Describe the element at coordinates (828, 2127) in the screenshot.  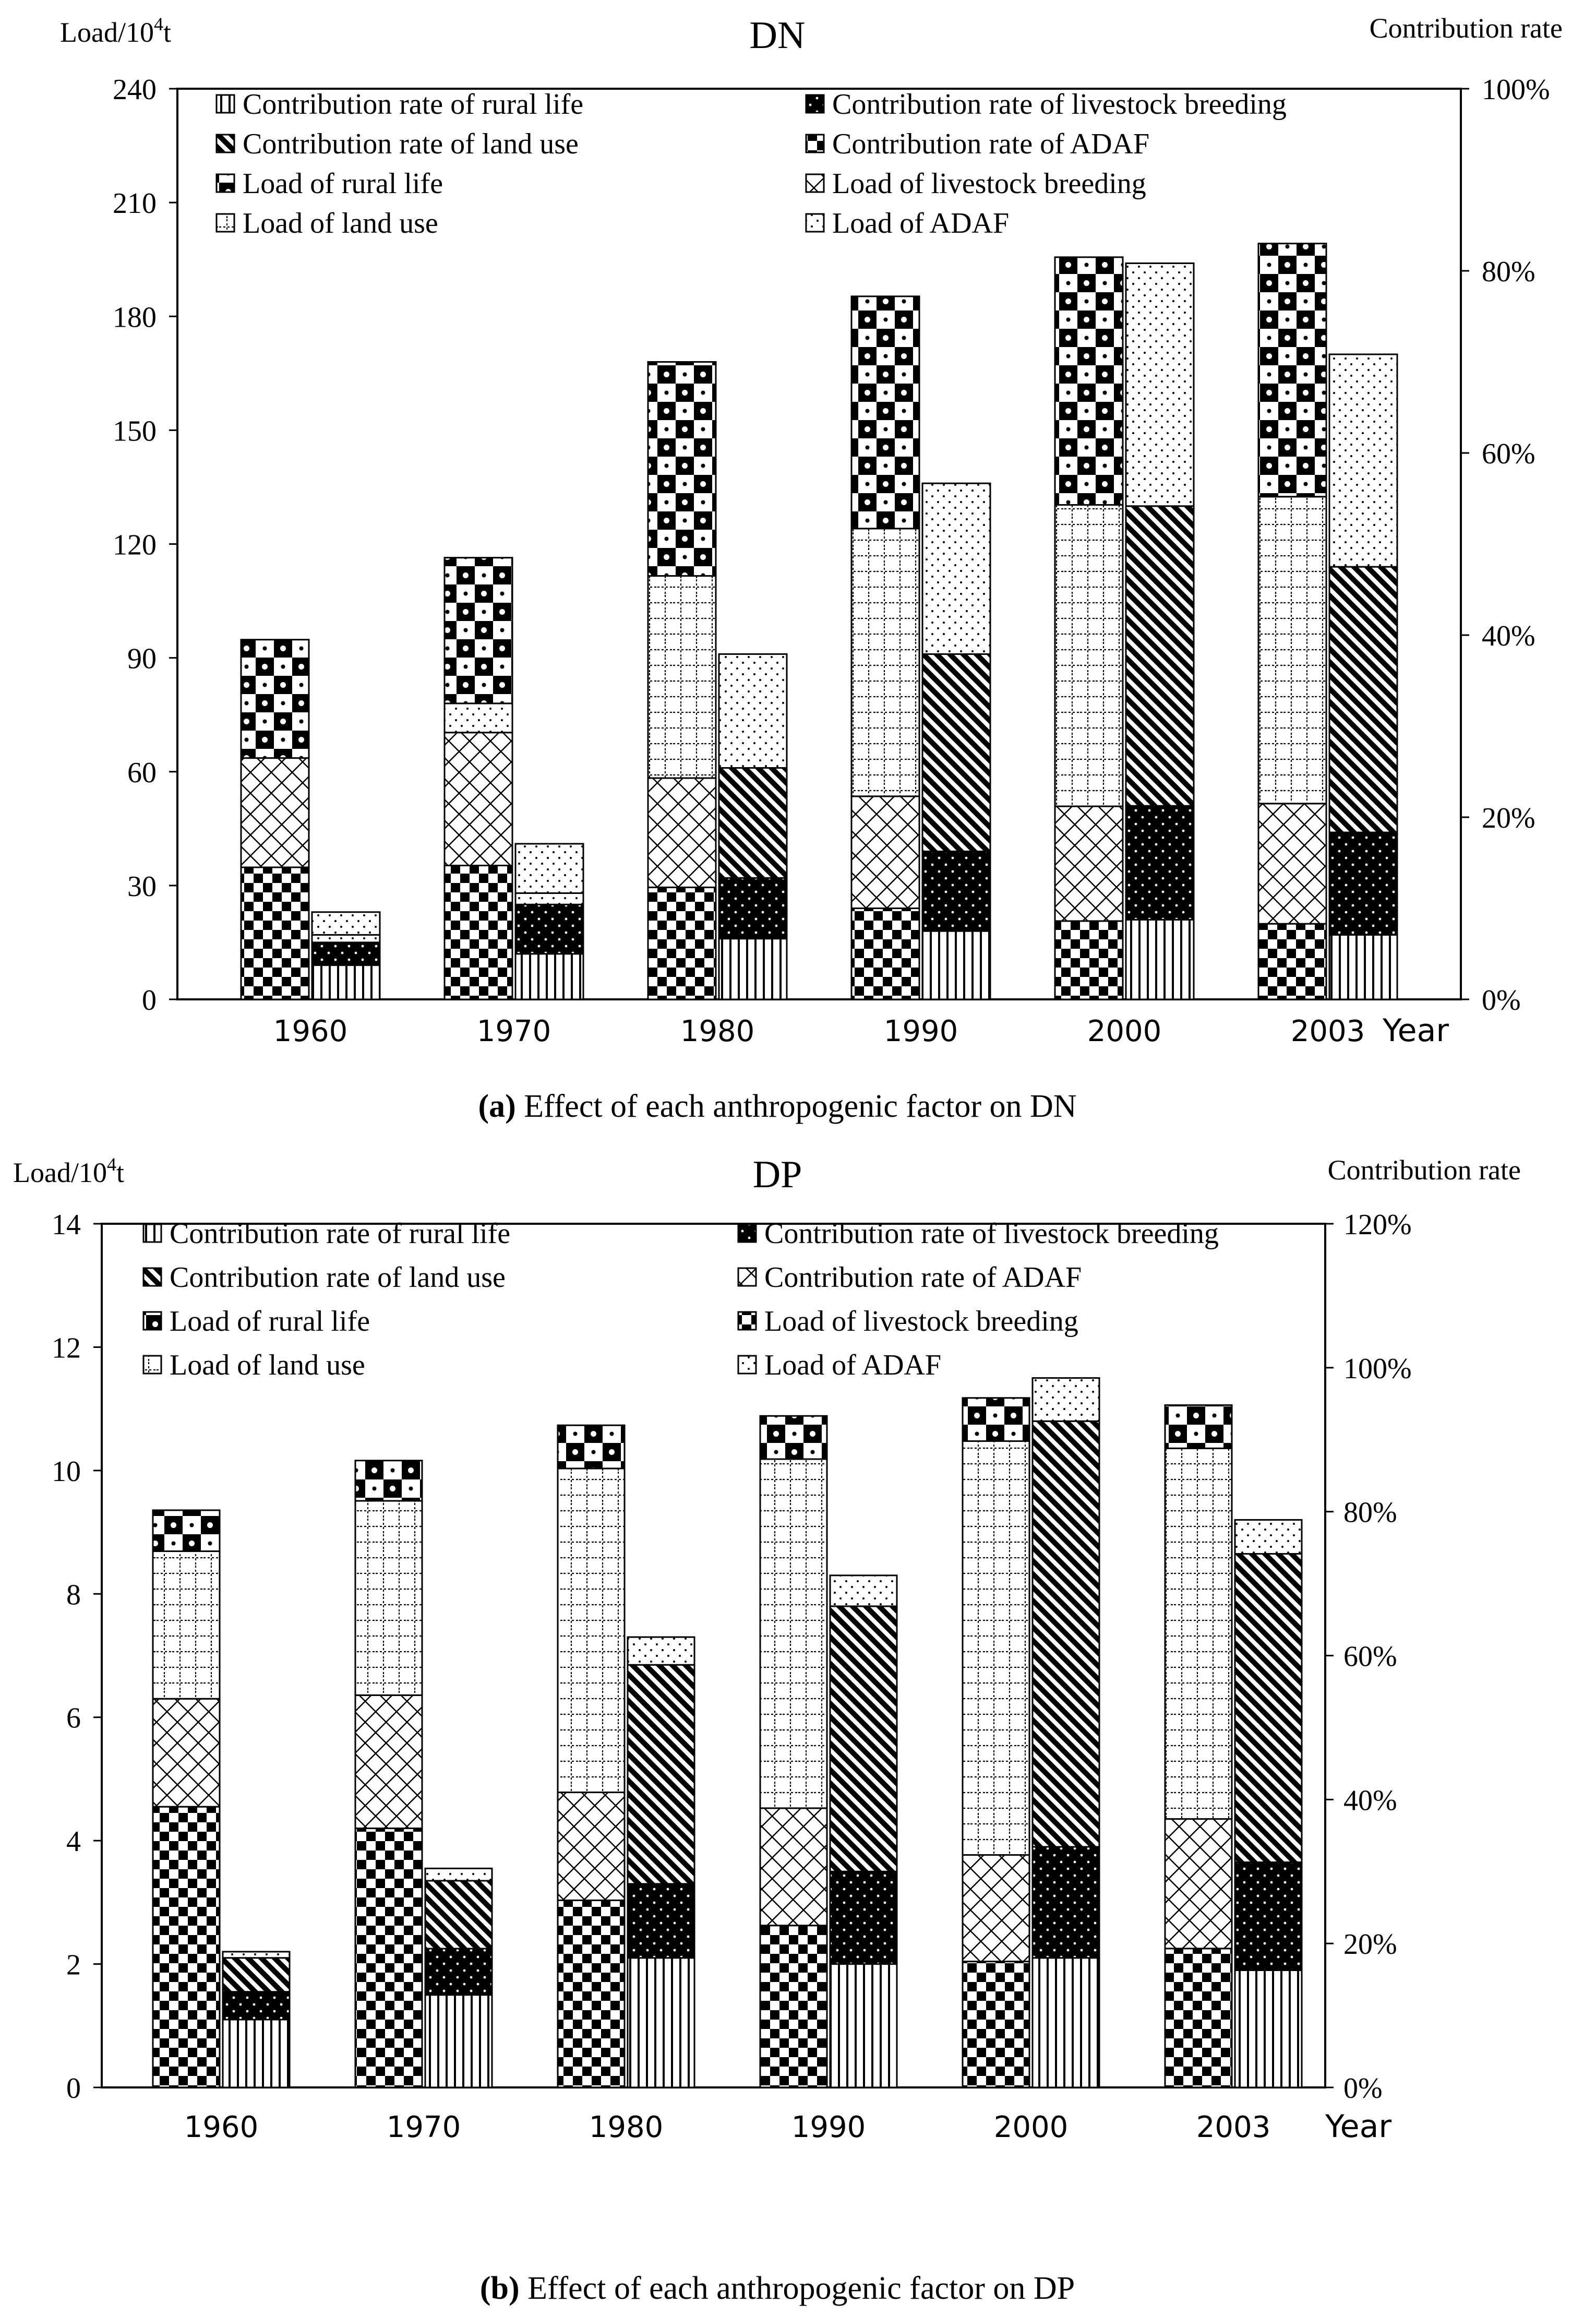
I see `x-tick-label: 1990` at that location.